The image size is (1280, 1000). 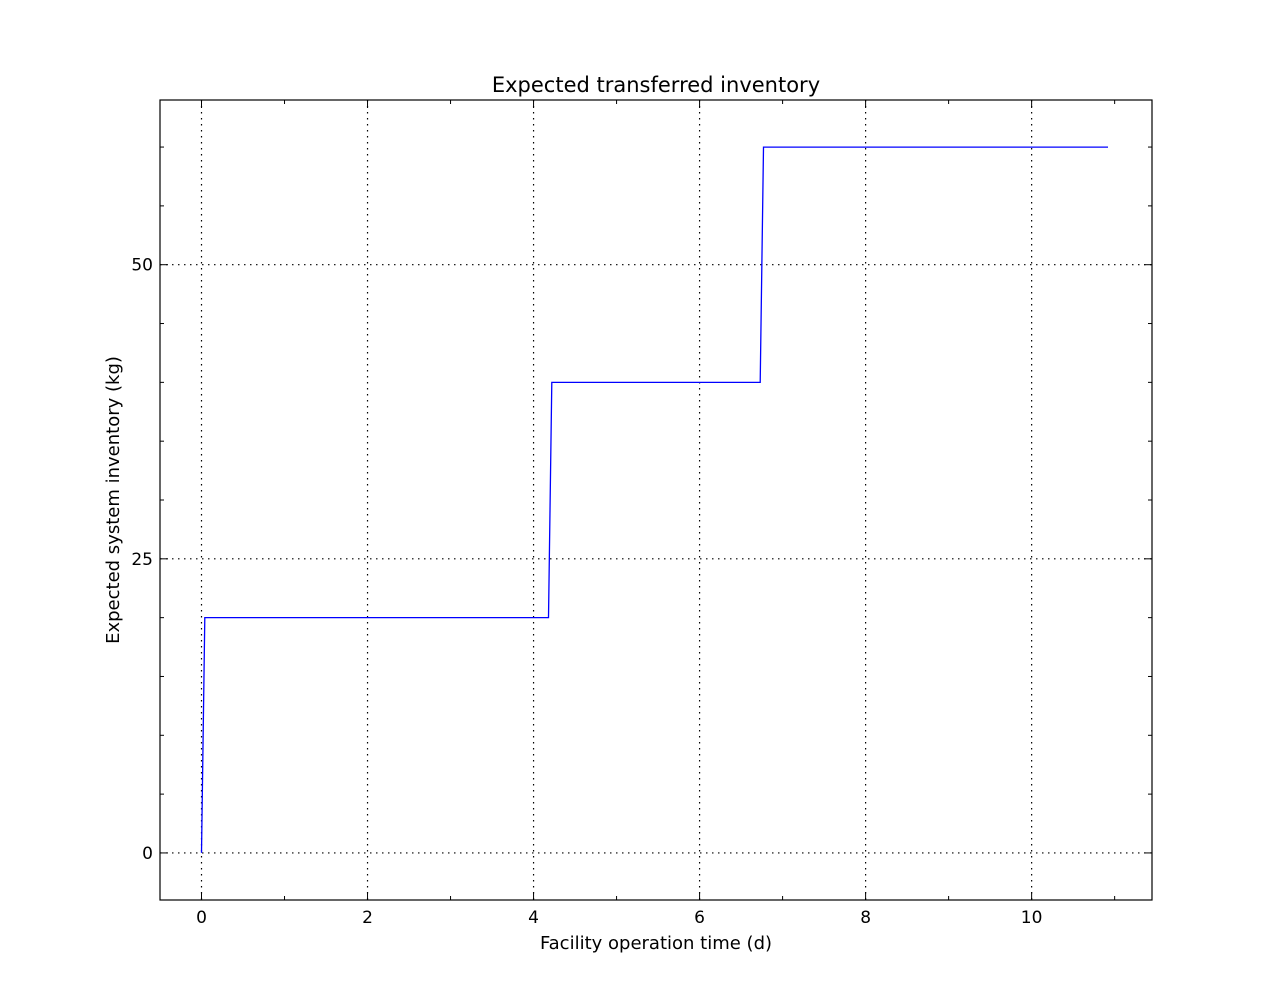 I want to click on y-tick-label: 50, so click(x=142, y=266).